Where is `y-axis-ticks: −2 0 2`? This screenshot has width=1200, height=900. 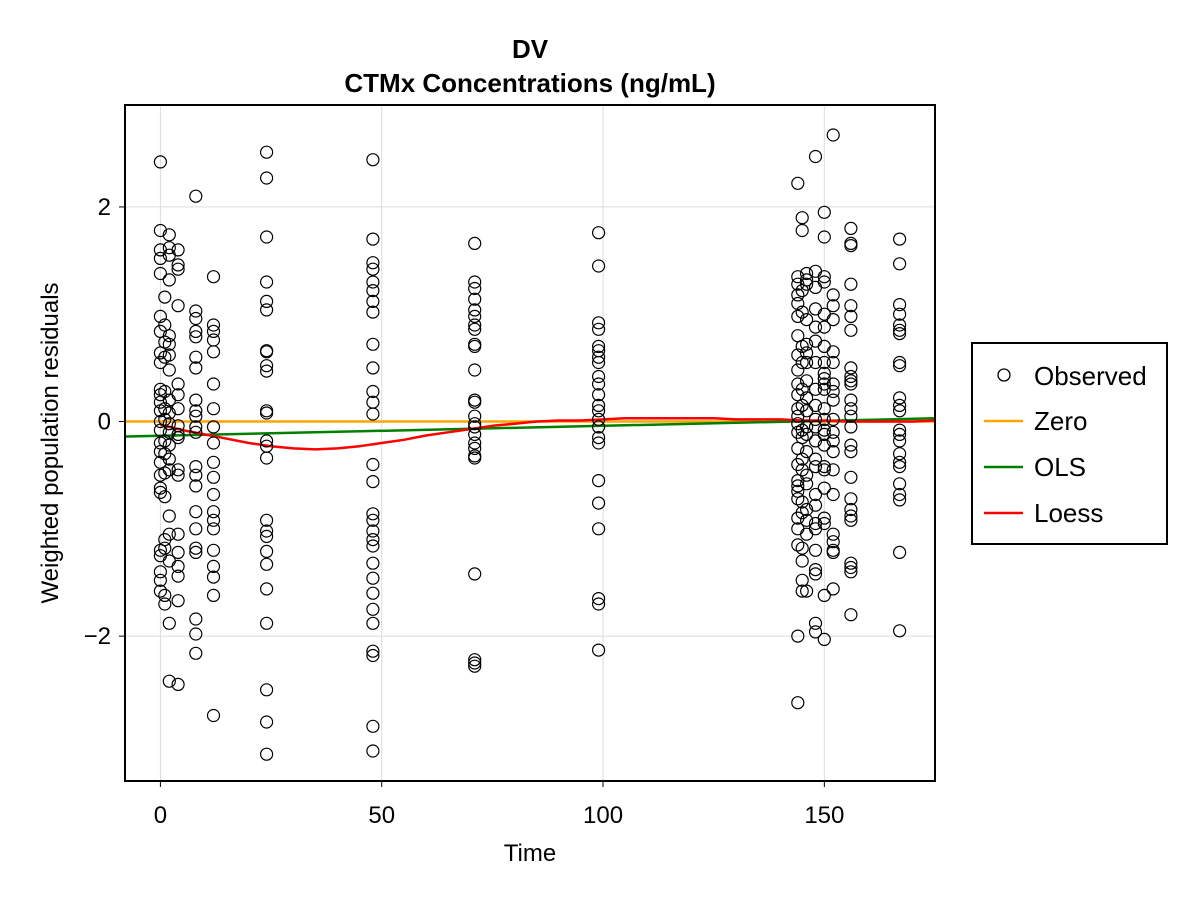 y-axis-ticks: −2 0 2 is located at coordinates (104, 422).